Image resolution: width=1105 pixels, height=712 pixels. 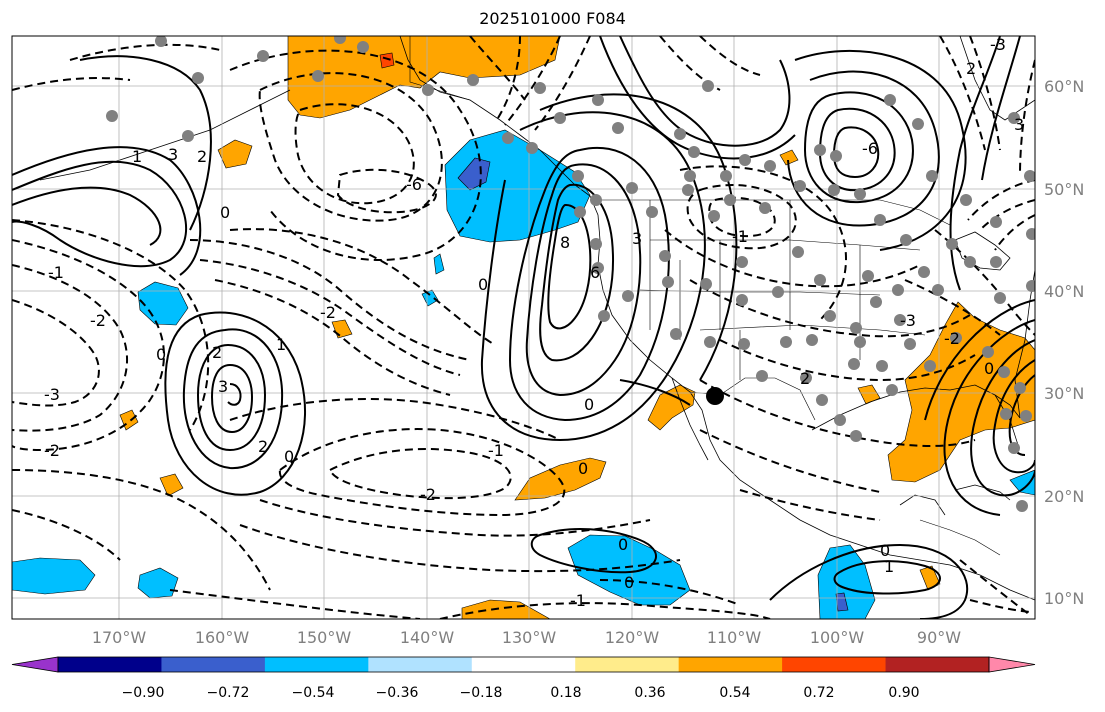 I want to click on colorbar-extend-high, so click(x=1012, y=664).